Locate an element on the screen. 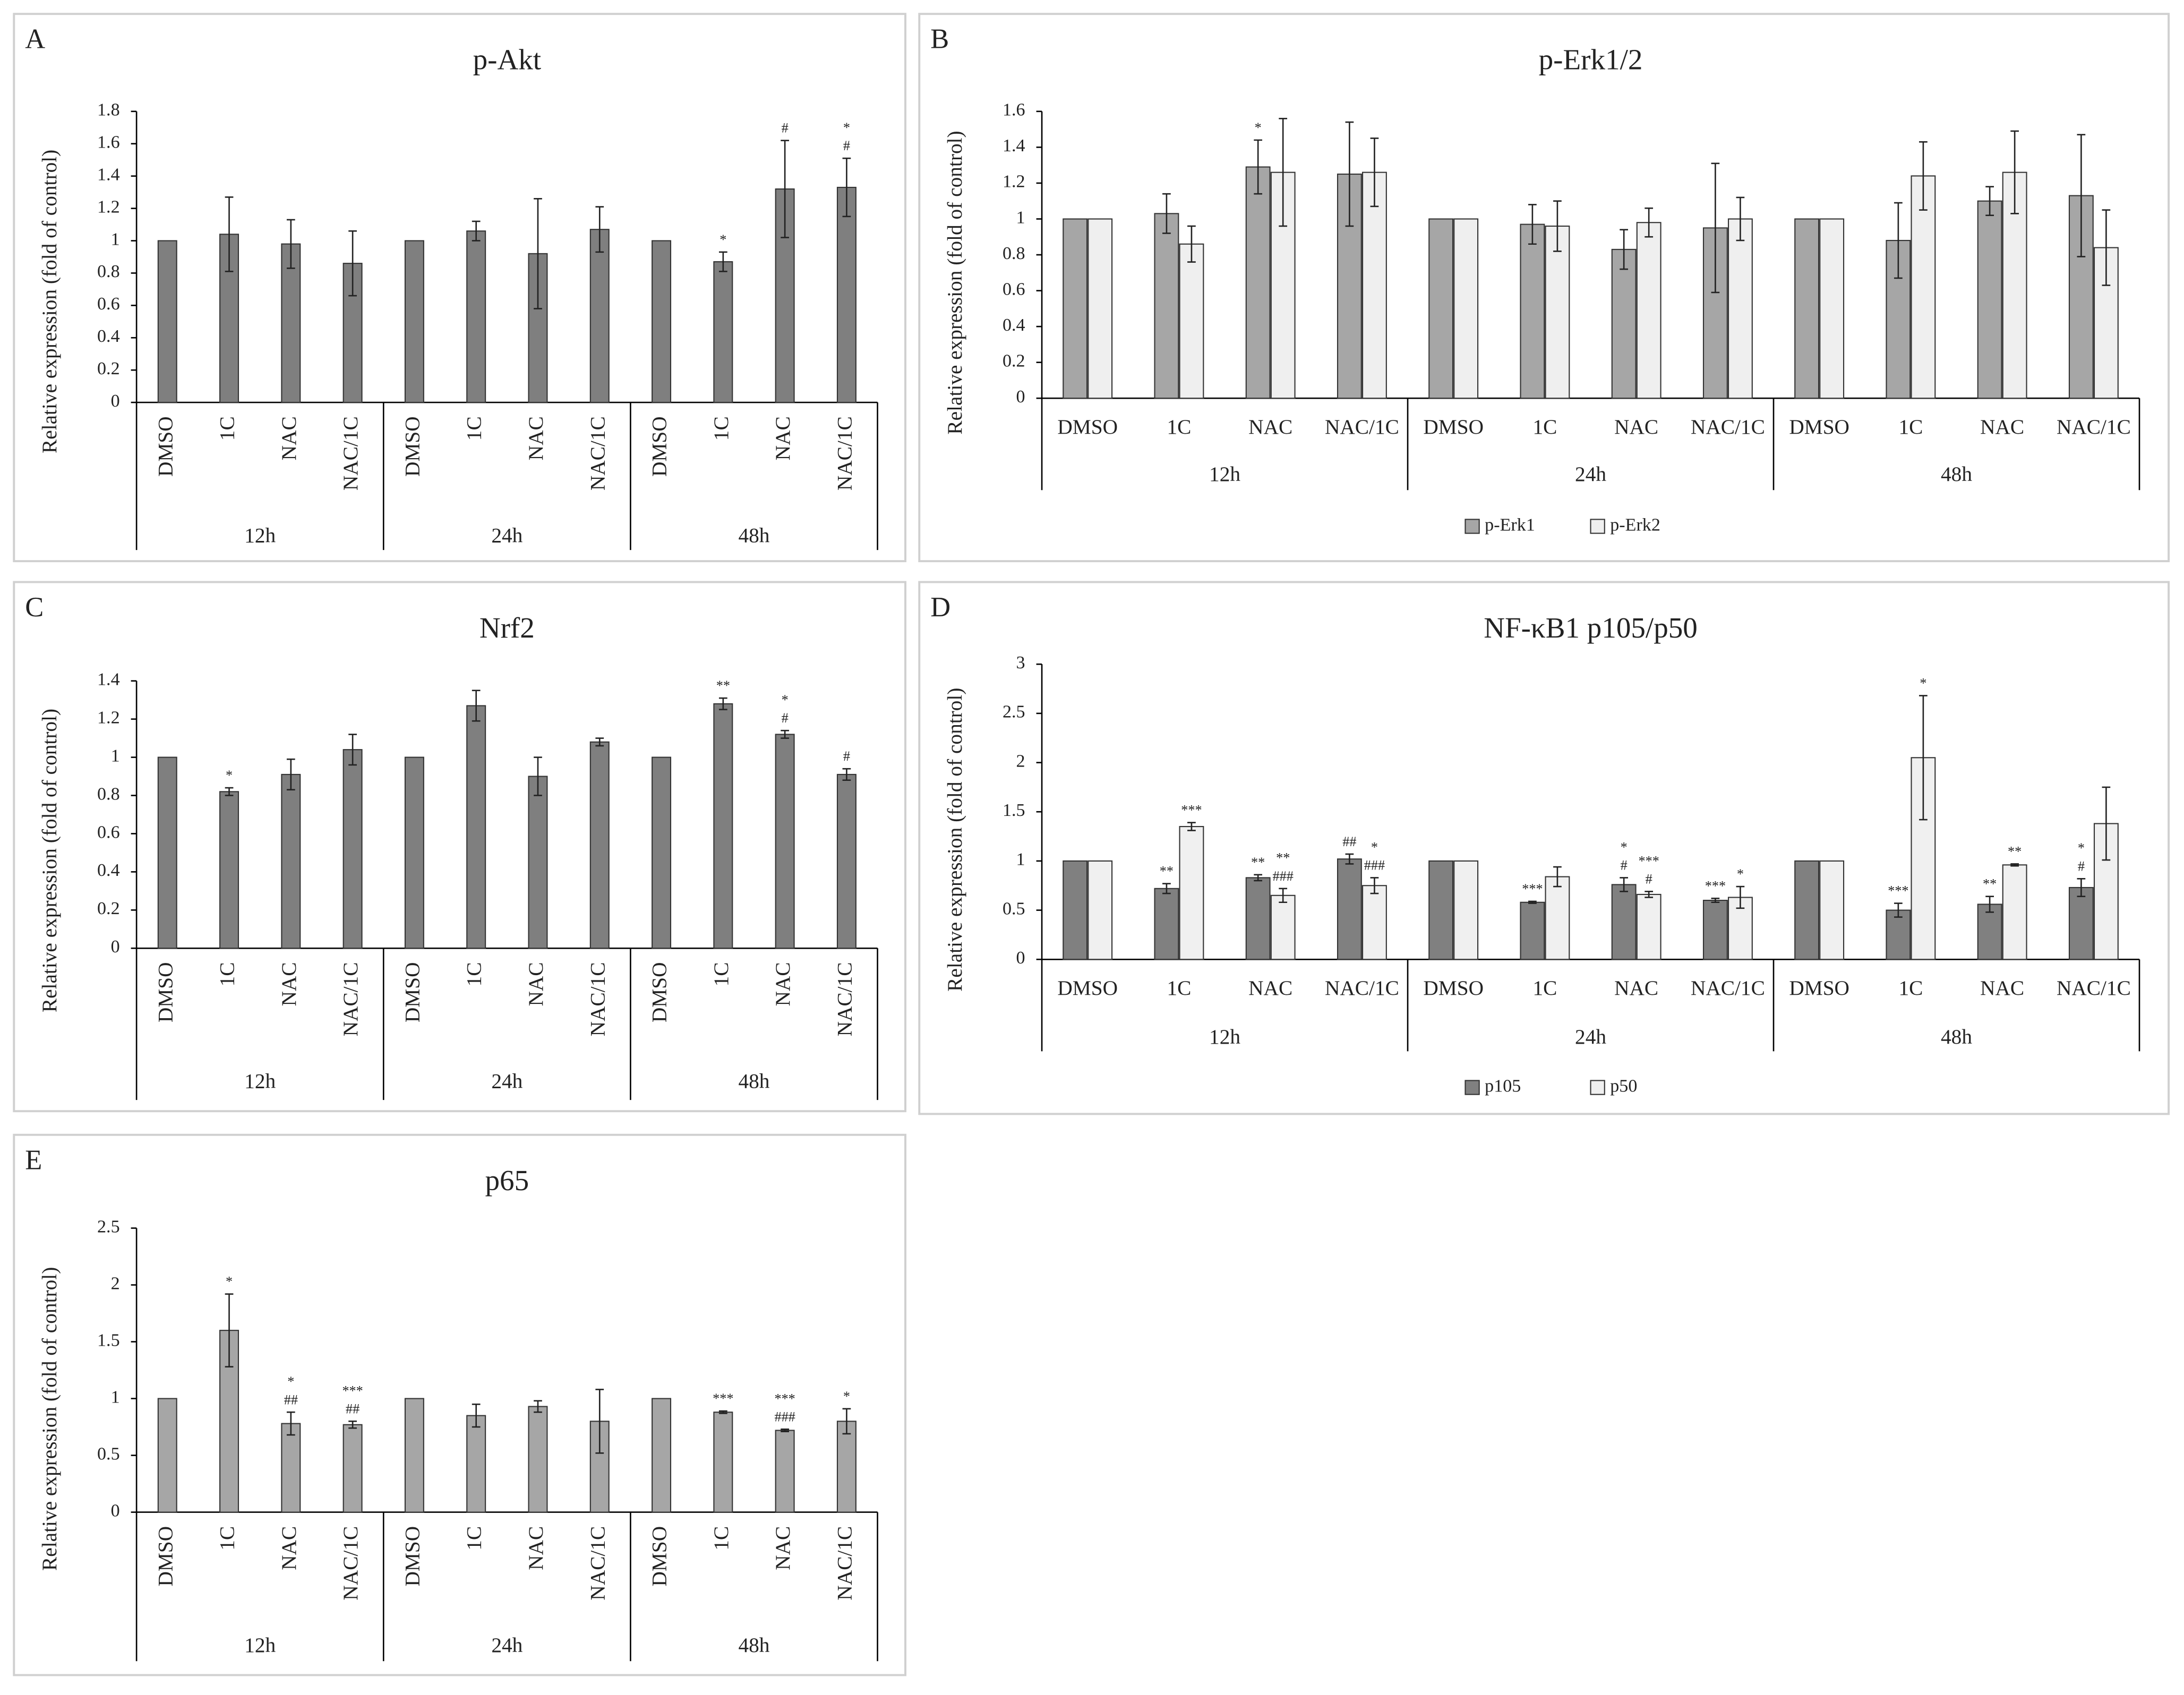 This screenshot has width=2184, height=1695. y-tick-label: 1.5 is located at coordinates (108, 1340).